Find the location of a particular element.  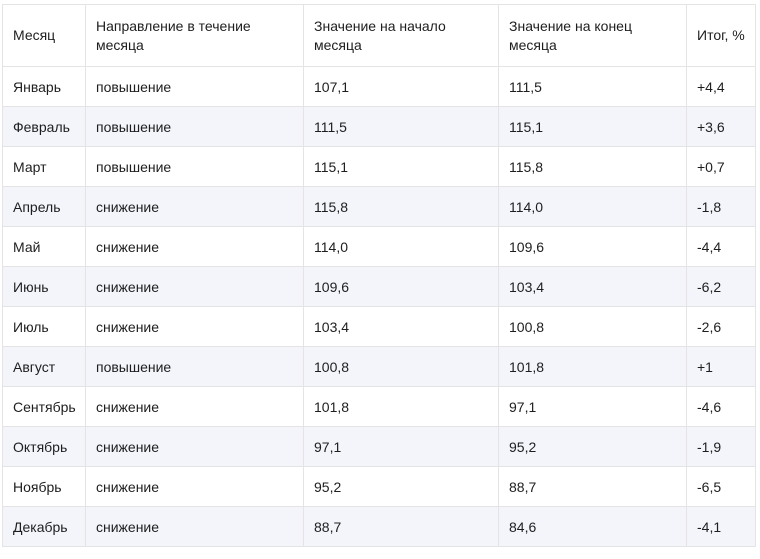

cell-month: Май is located at coordinates (44, 246).